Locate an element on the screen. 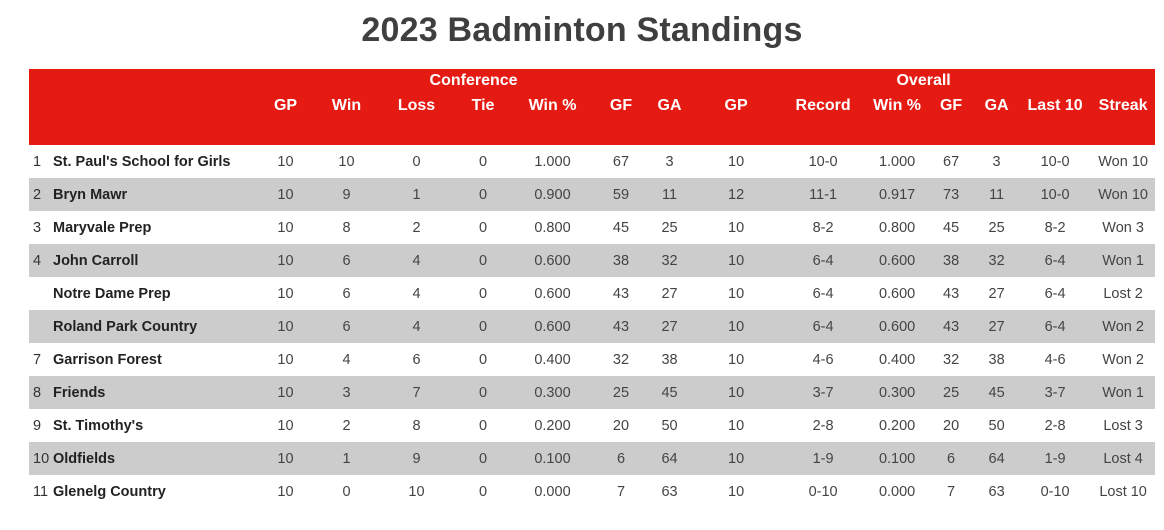  cell: 0.000 is located at coordinates (552, 491).